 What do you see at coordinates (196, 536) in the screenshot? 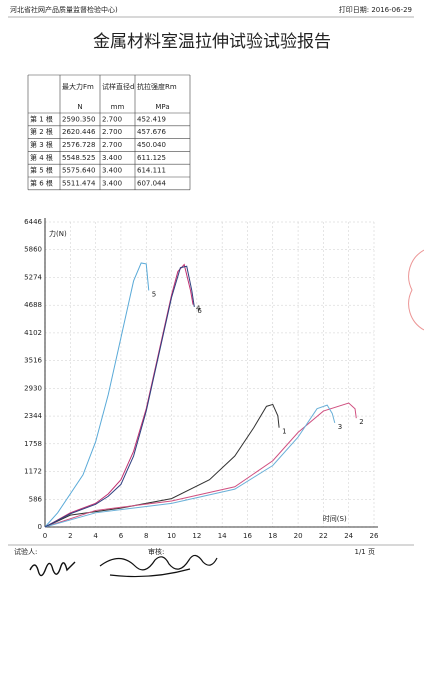
I see `x-tick-label: 12` at bounding box center [196, 536].